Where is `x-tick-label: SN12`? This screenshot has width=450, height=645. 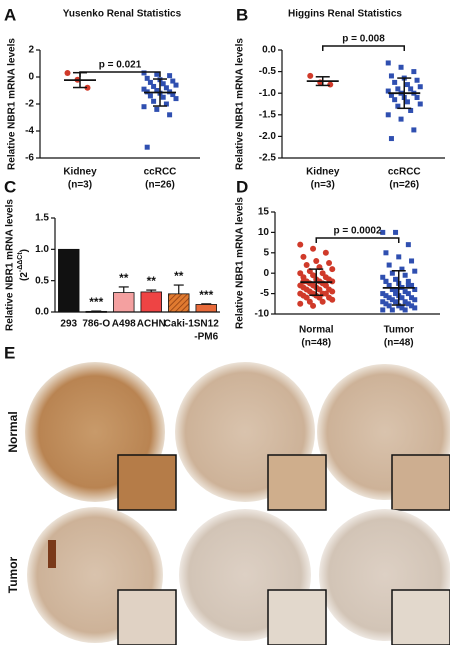 x-tick-label: SN12 is located at coordinates (206, 324).